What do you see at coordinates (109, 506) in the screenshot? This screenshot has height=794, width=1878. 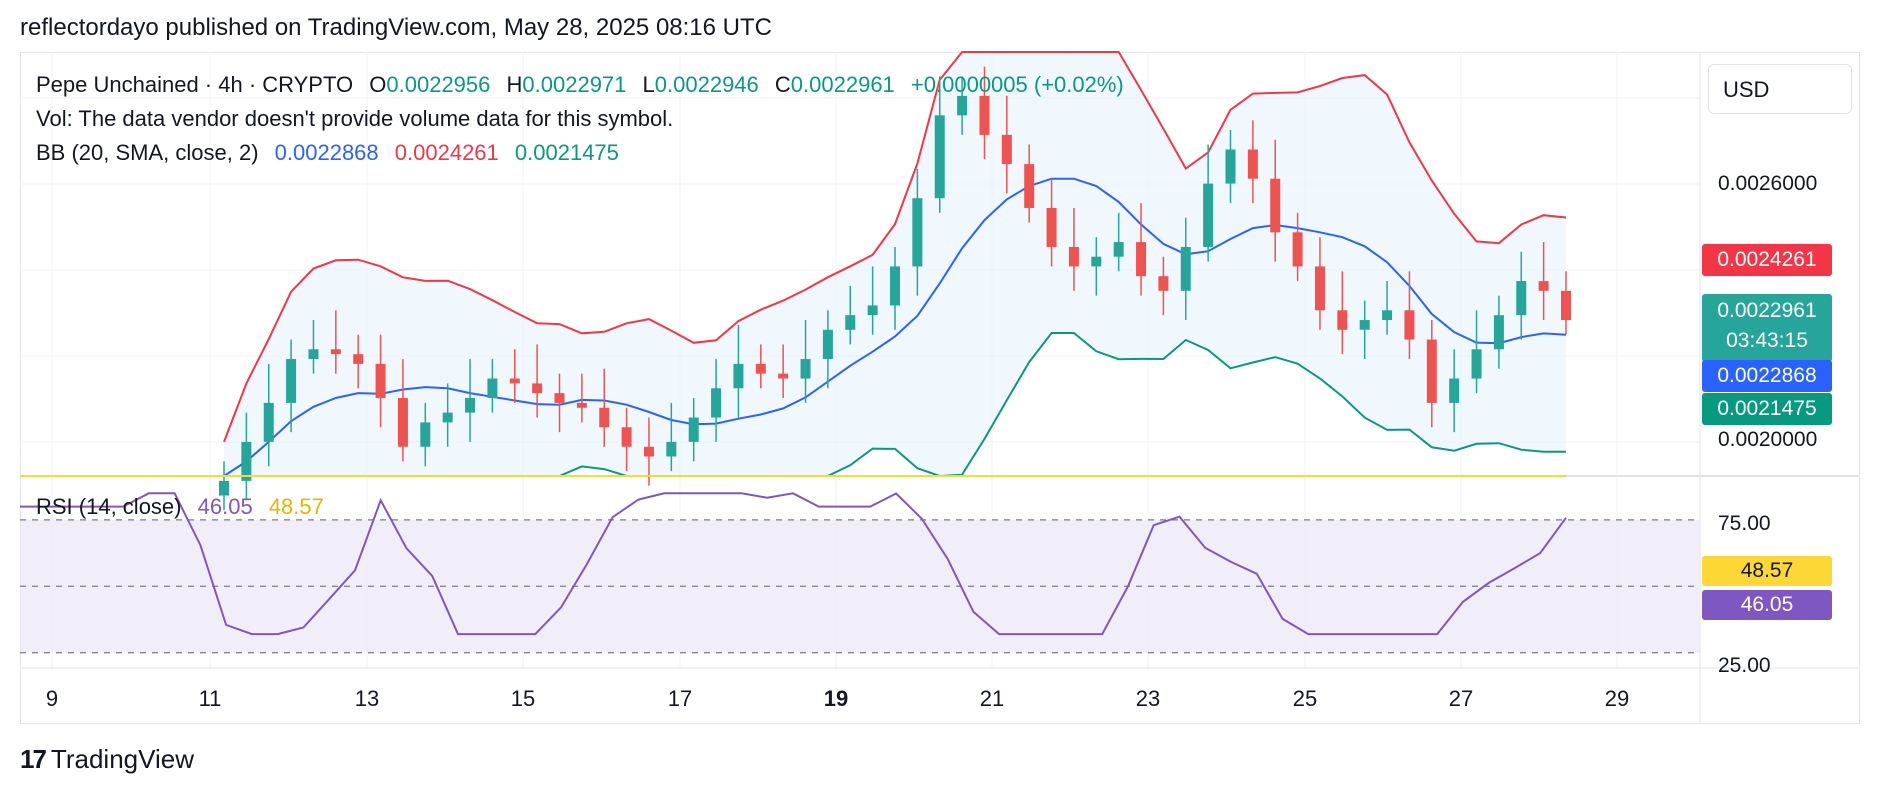 I see `rsi-label: RSI (14, close)` at bounding box center [109, 506].